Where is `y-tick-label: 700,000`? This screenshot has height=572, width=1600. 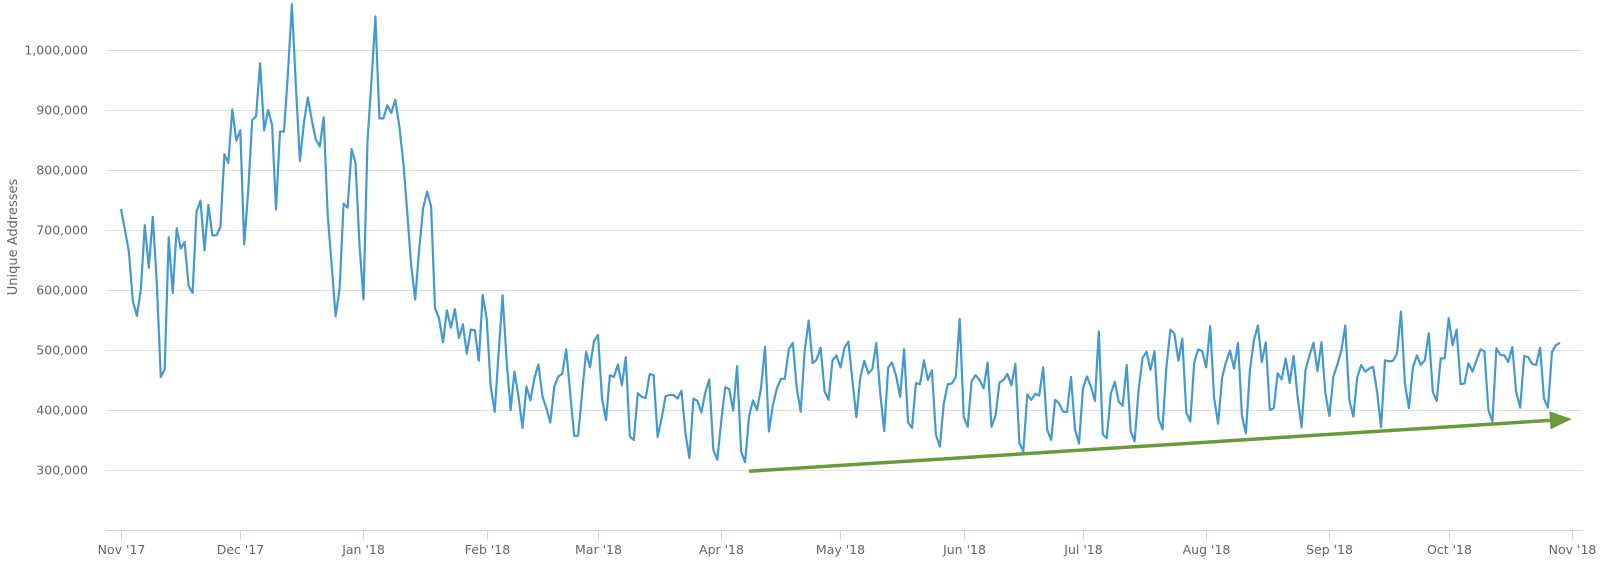
y-tick-label: 700,000 is located at coordinates (62, 230).